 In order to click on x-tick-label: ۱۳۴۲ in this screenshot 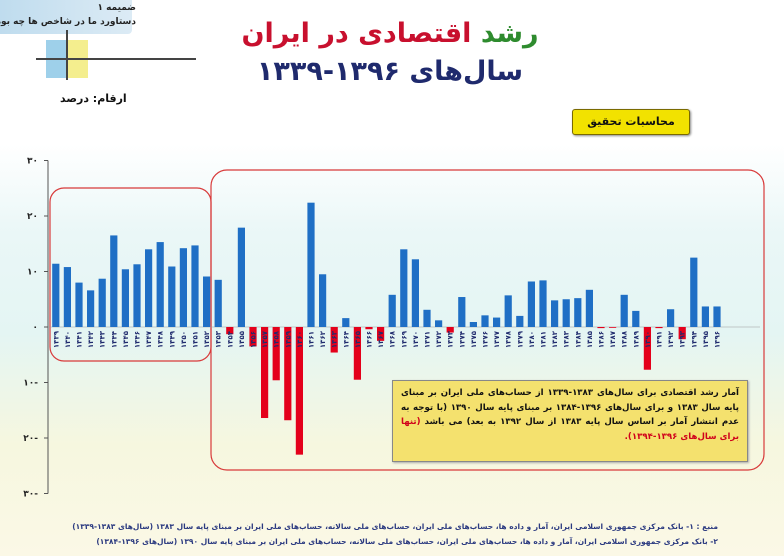, I will do `click(91, 339)`.